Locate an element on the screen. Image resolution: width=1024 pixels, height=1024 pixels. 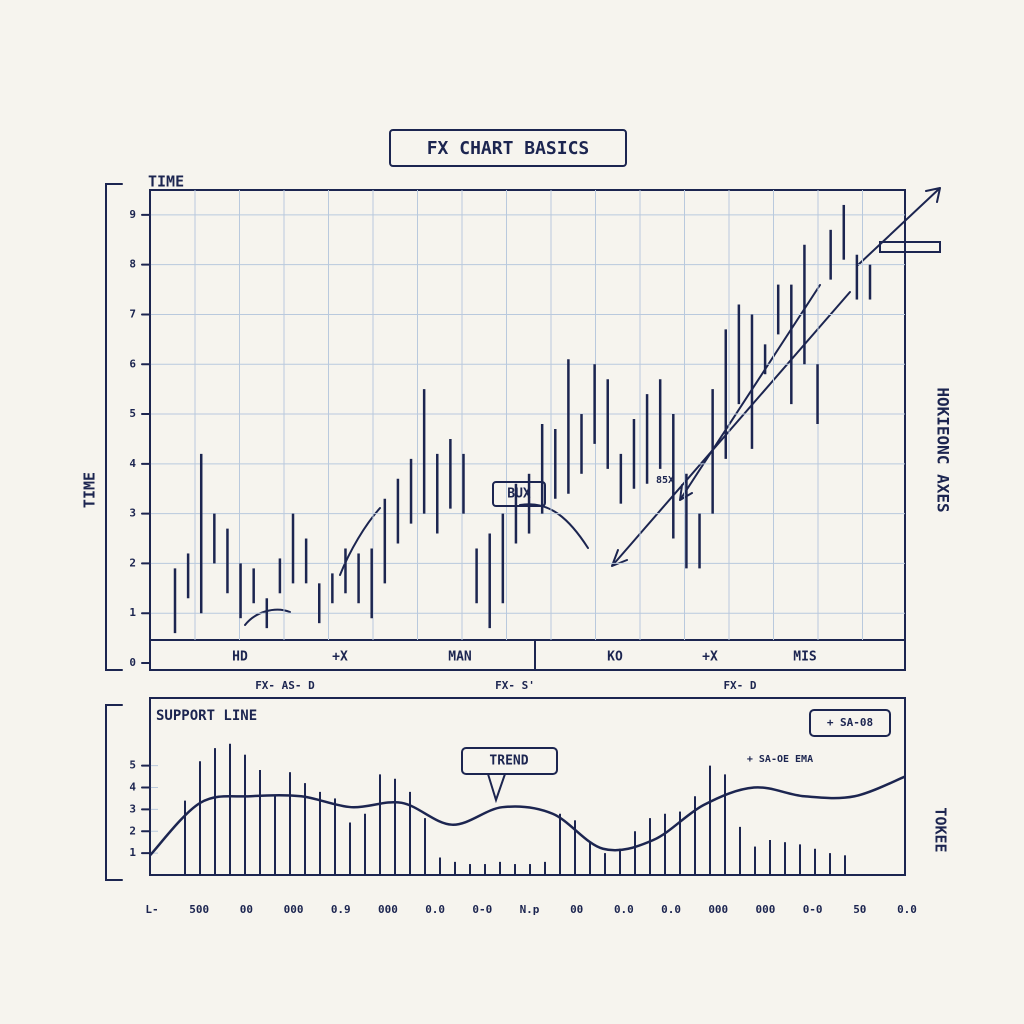
bottom-frame is located at coordinates (527, 786).